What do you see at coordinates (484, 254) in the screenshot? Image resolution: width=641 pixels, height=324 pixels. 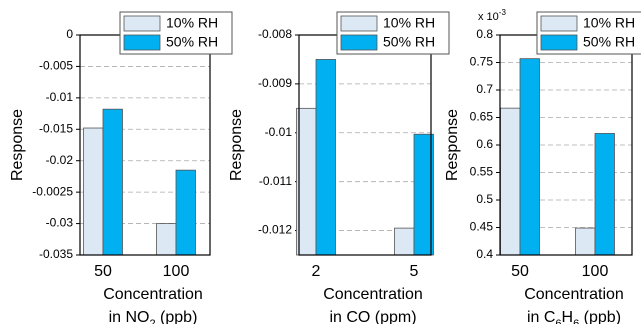 I see `y-tick-label: 0.4` at bounding box center [484, 254].